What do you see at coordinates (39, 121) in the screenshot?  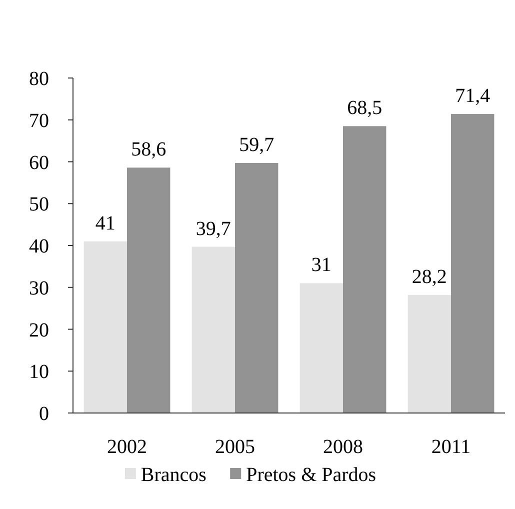 I see `y-tick-label: 70` at bounding box center [39, 121].